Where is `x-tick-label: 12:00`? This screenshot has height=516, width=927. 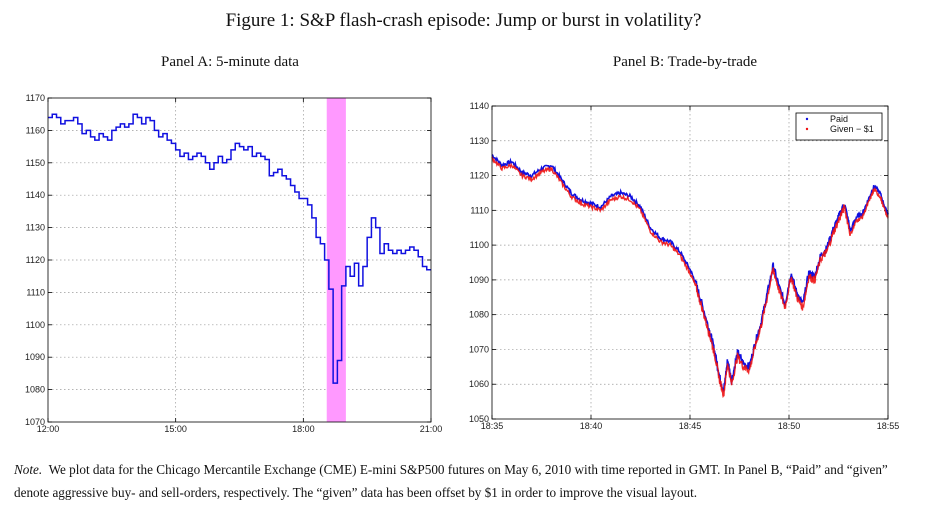
x-tick-label: 12:00 is located at coordinates (48, 429).